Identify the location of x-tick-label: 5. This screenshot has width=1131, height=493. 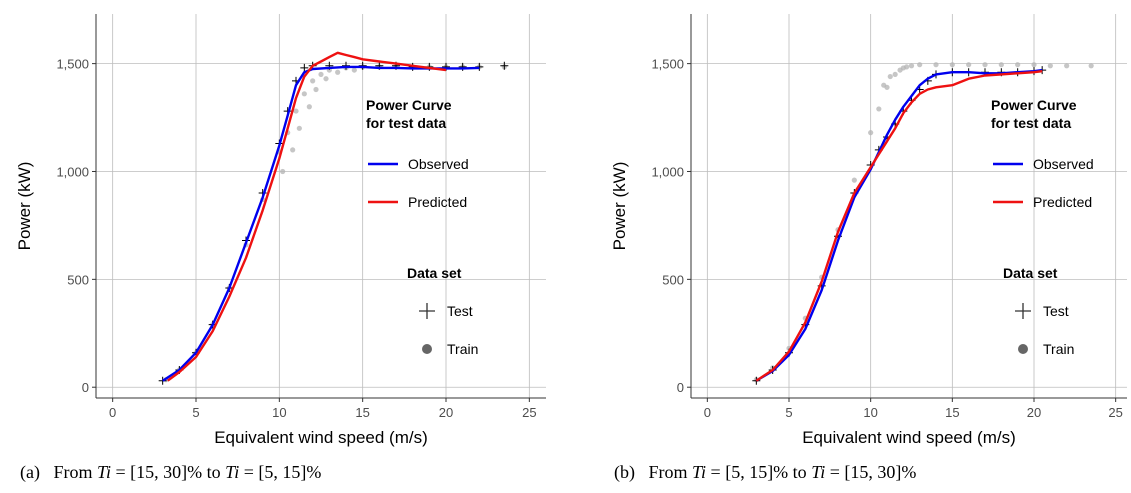
(195, 412).